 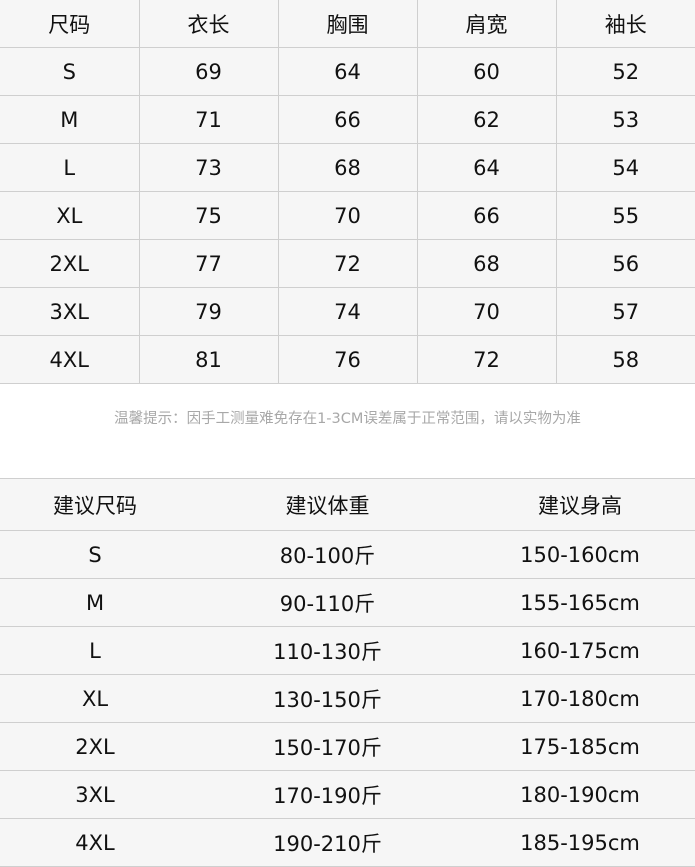 I want to click on column-header: 袖长, so click(x=625, y=24).